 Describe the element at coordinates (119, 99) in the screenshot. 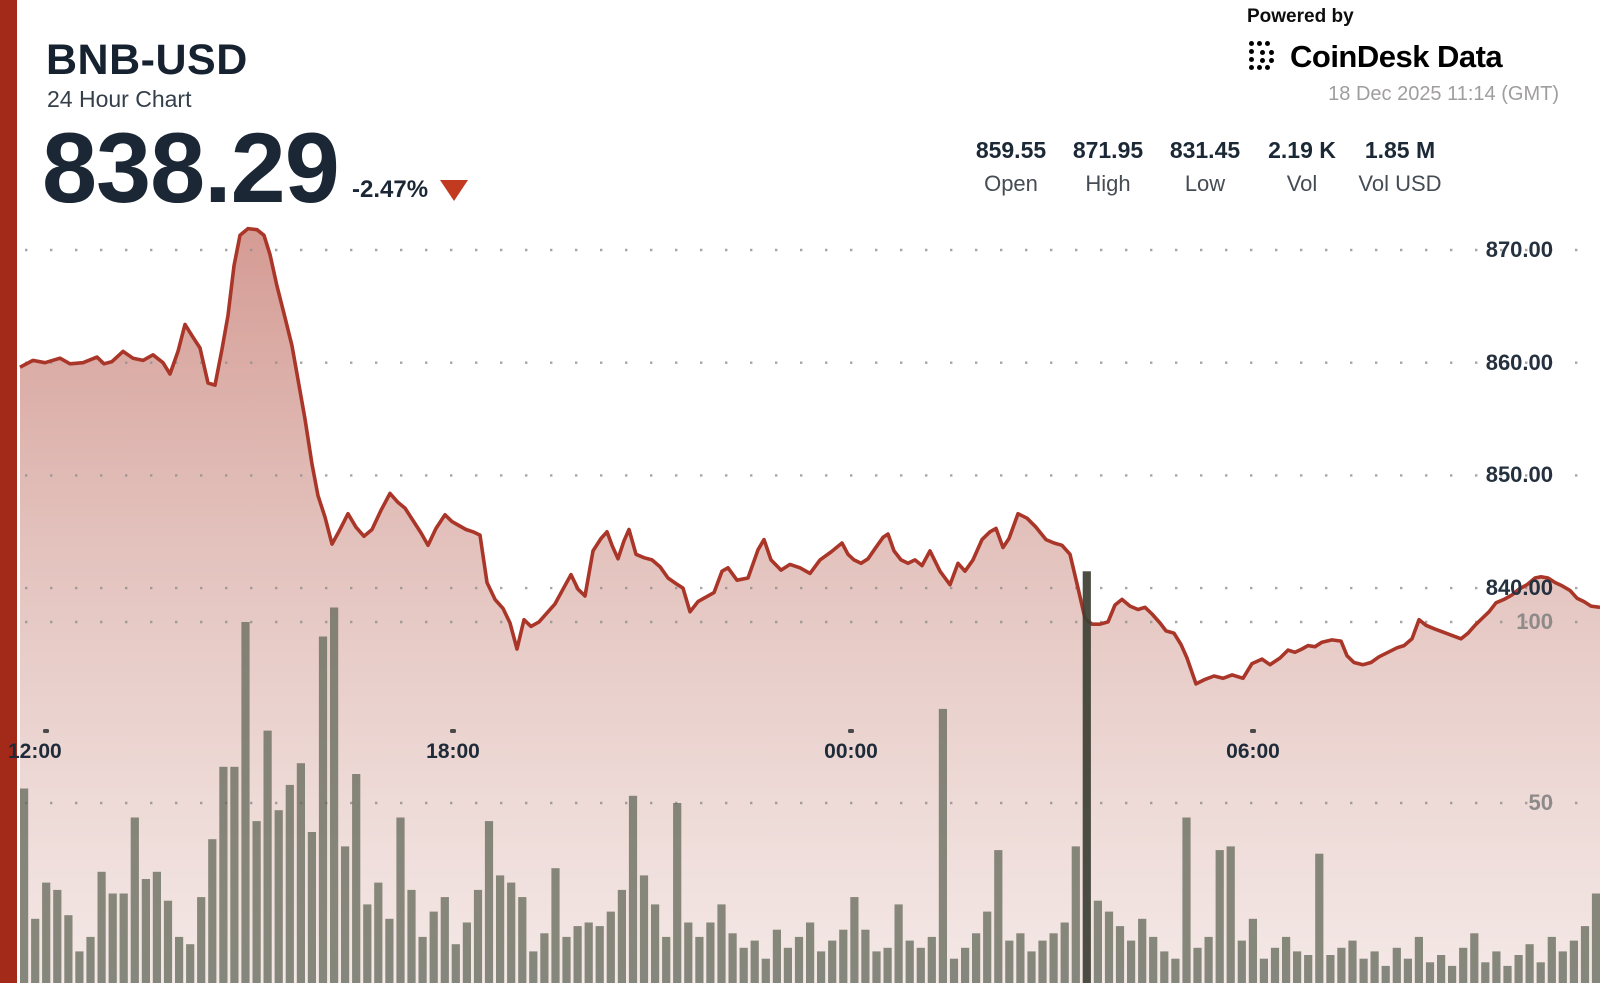

I see `chart-period-subtitle: 24 Hour Chart` at that location.